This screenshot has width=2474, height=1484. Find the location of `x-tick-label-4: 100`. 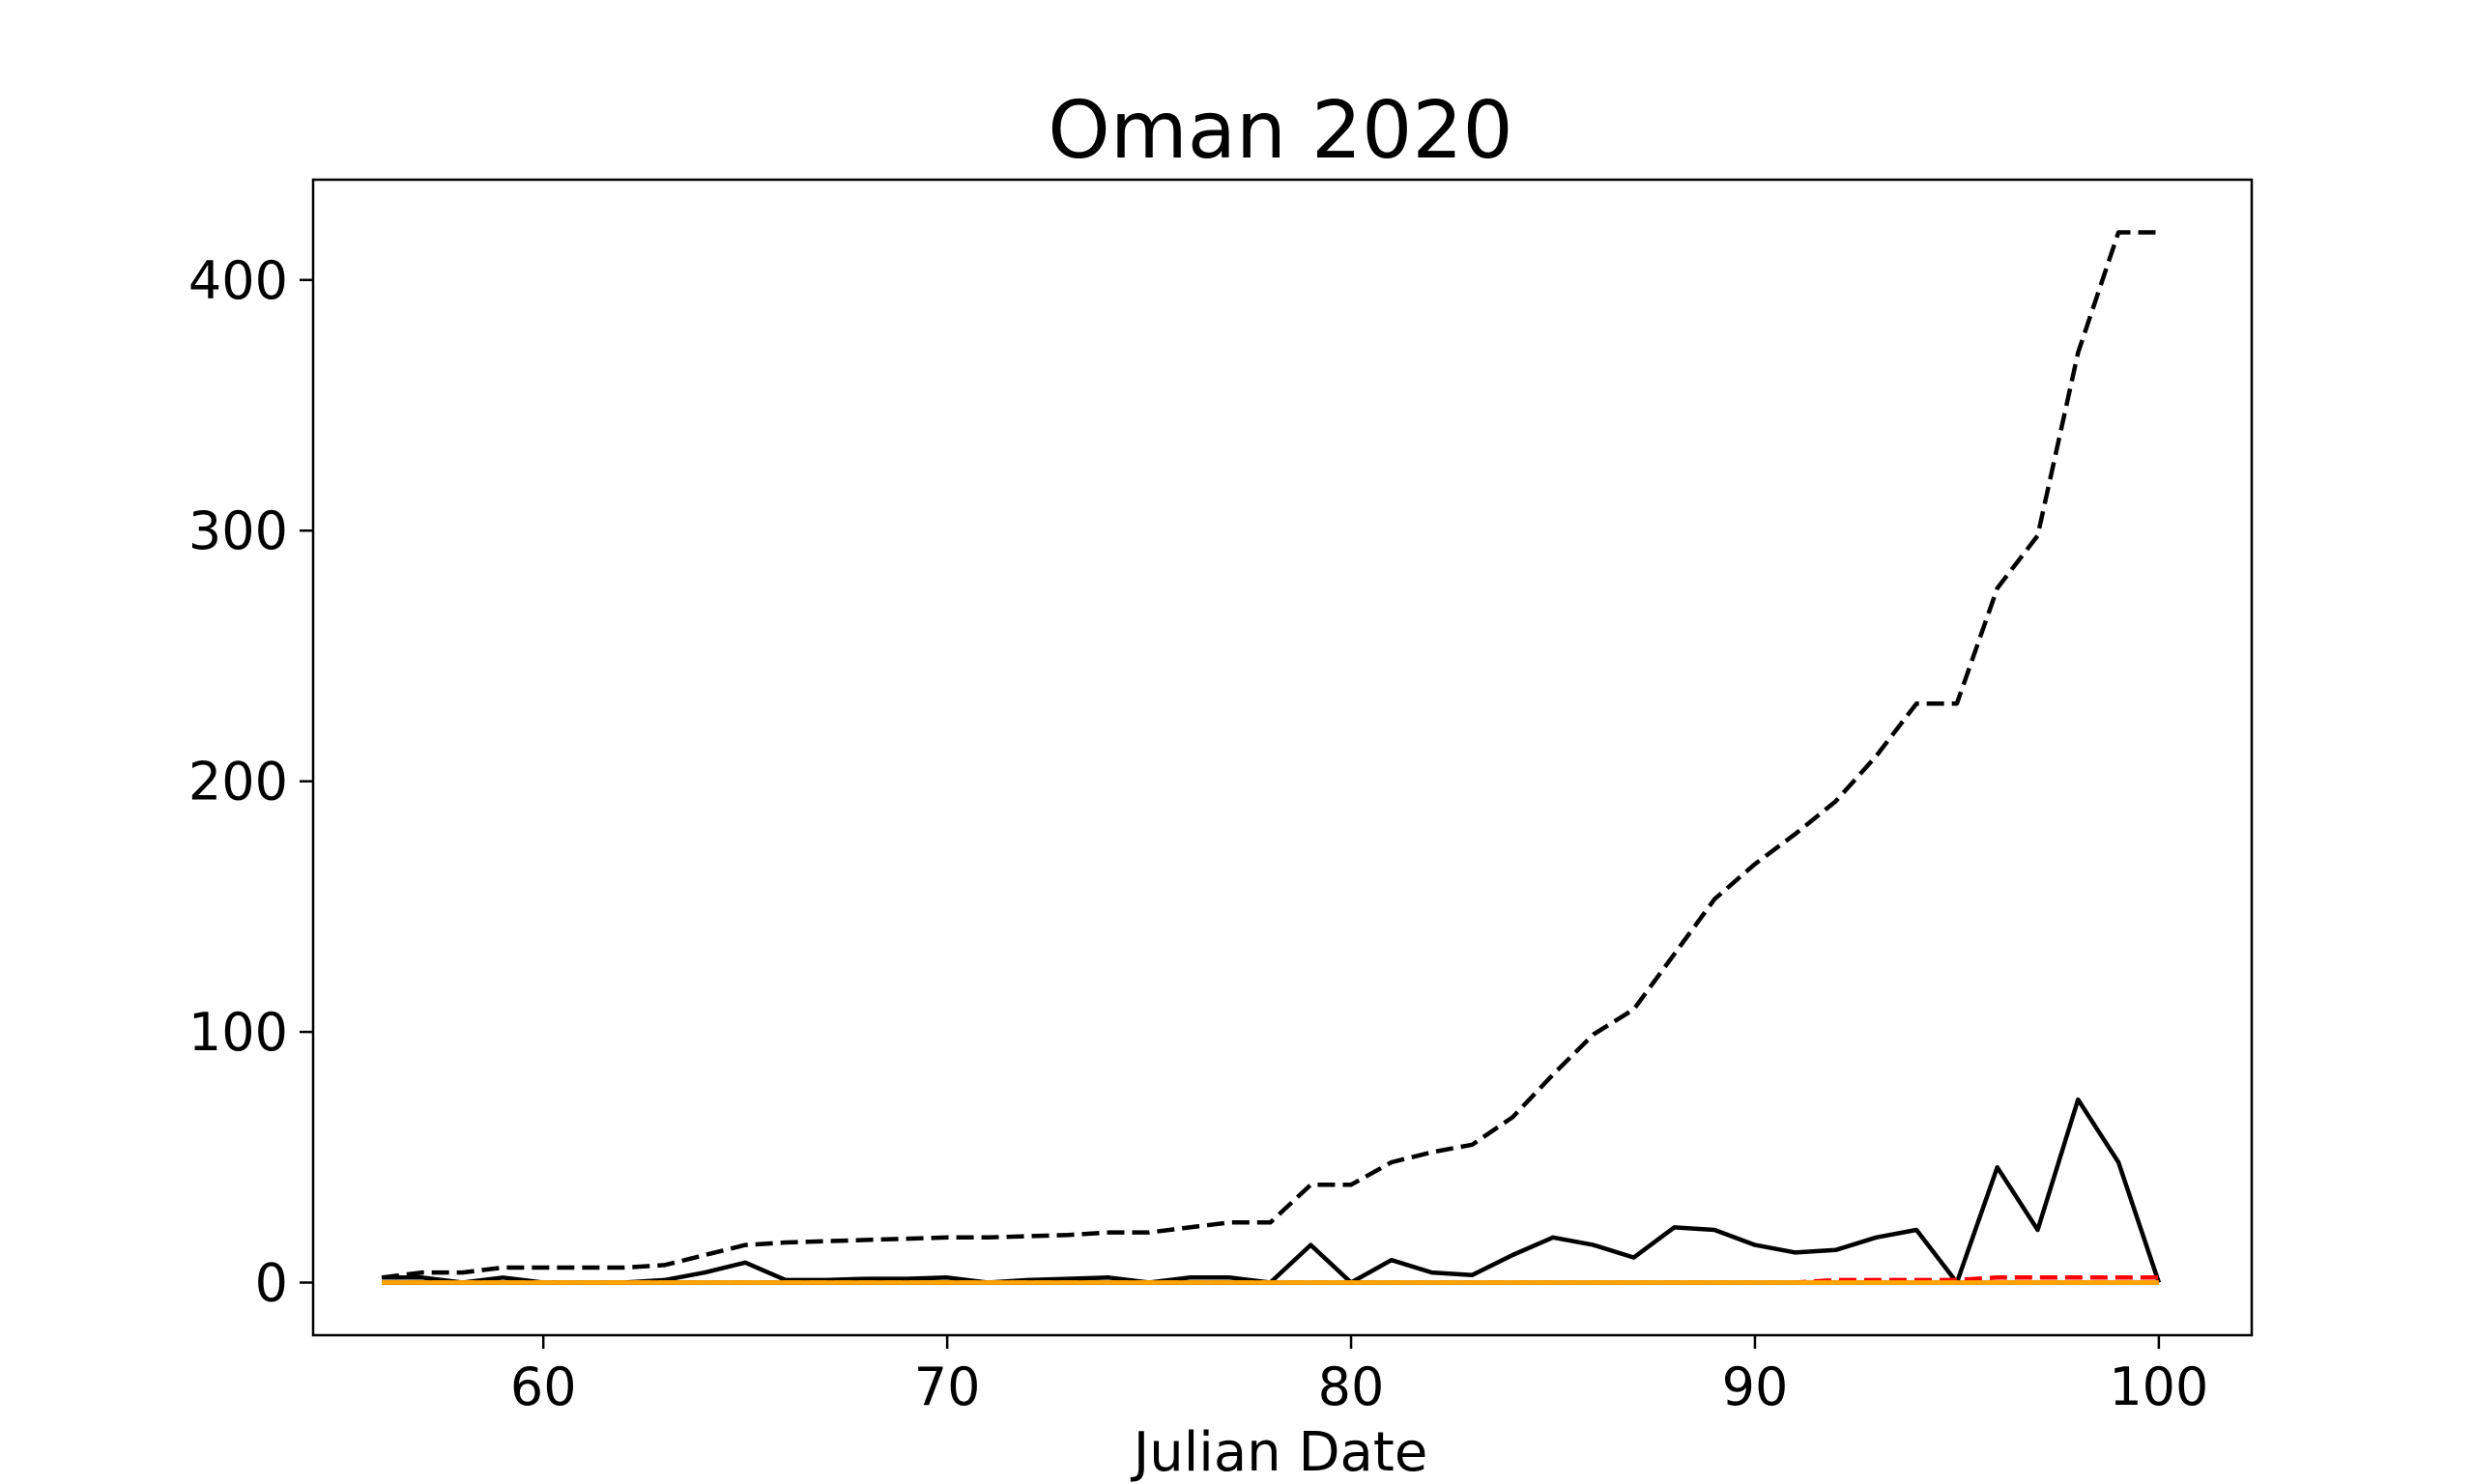

x-tick-label-4: 100 is located at coordinates (2158, 1387).